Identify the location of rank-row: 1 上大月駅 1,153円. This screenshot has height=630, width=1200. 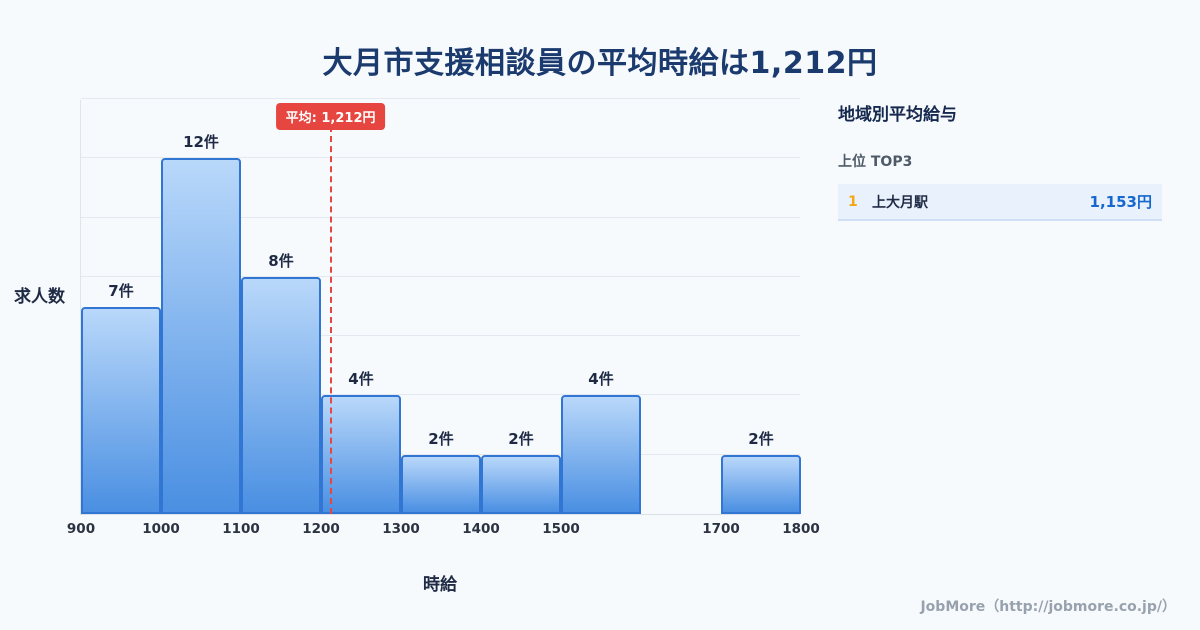
(1000, 202).